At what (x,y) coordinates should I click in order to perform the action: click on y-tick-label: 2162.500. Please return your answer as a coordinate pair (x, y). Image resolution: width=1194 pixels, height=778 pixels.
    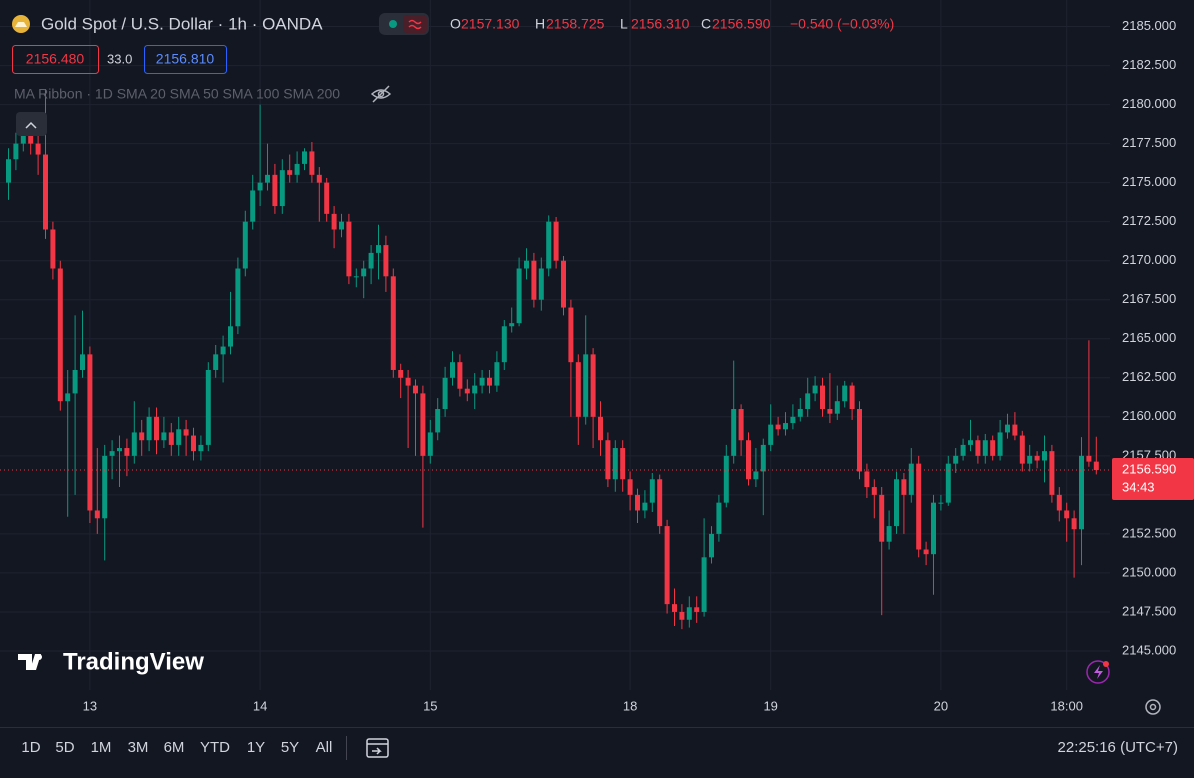
    Looking at the image, I should click on (1149, 376).